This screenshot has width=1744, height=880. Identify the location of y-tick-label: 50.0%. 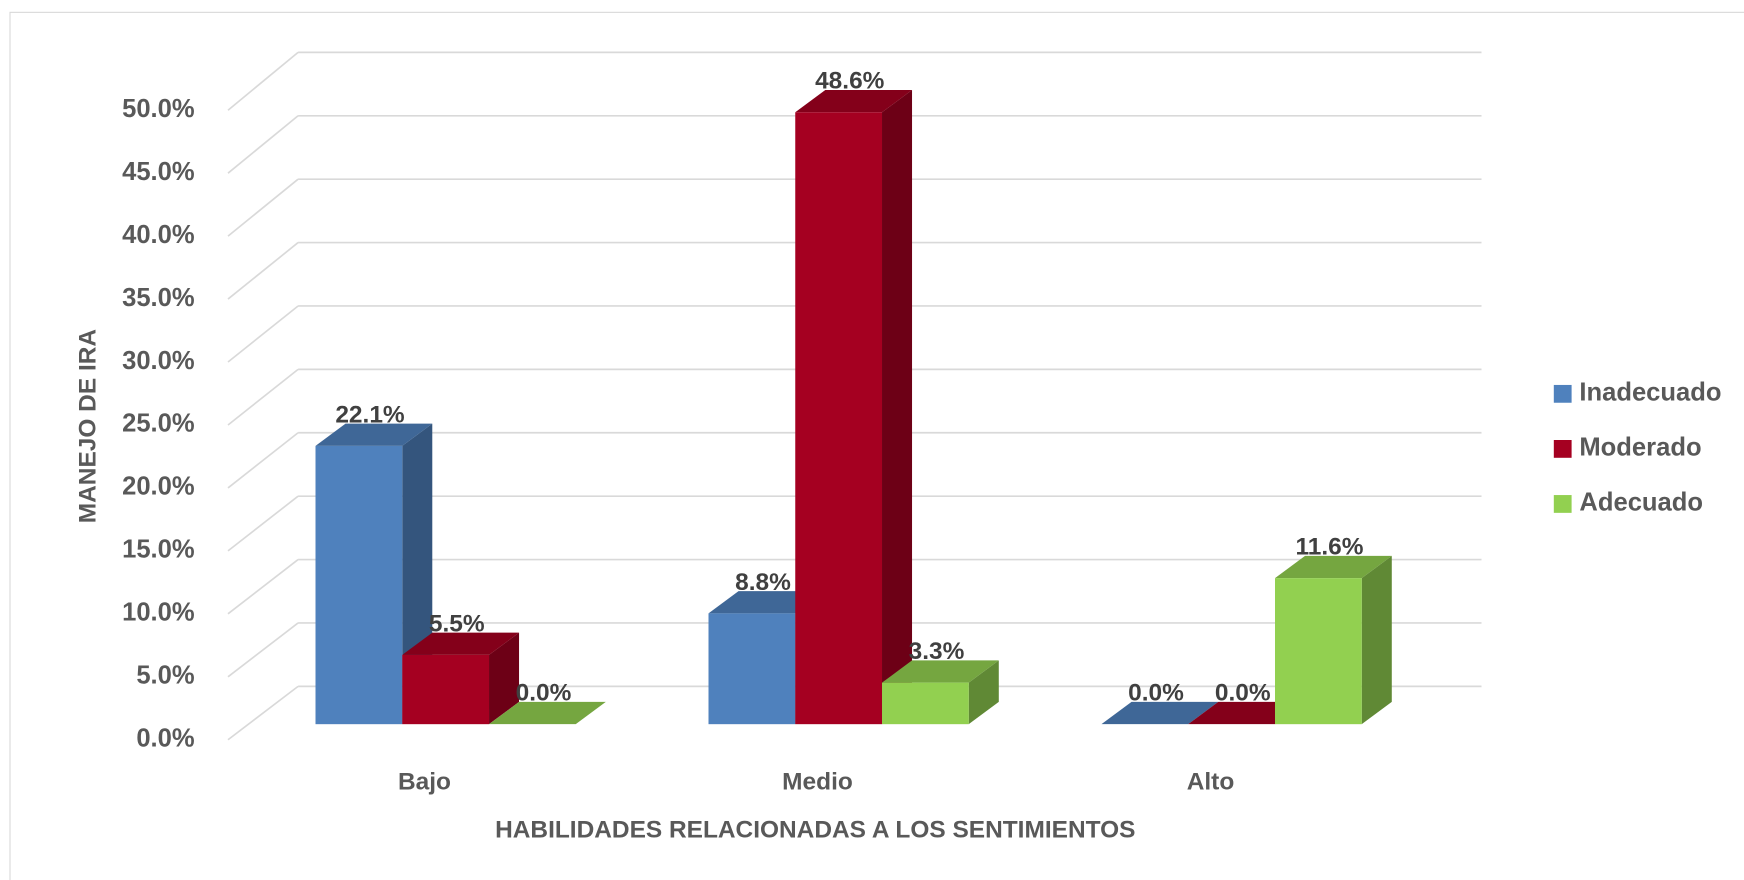
(158, 109).